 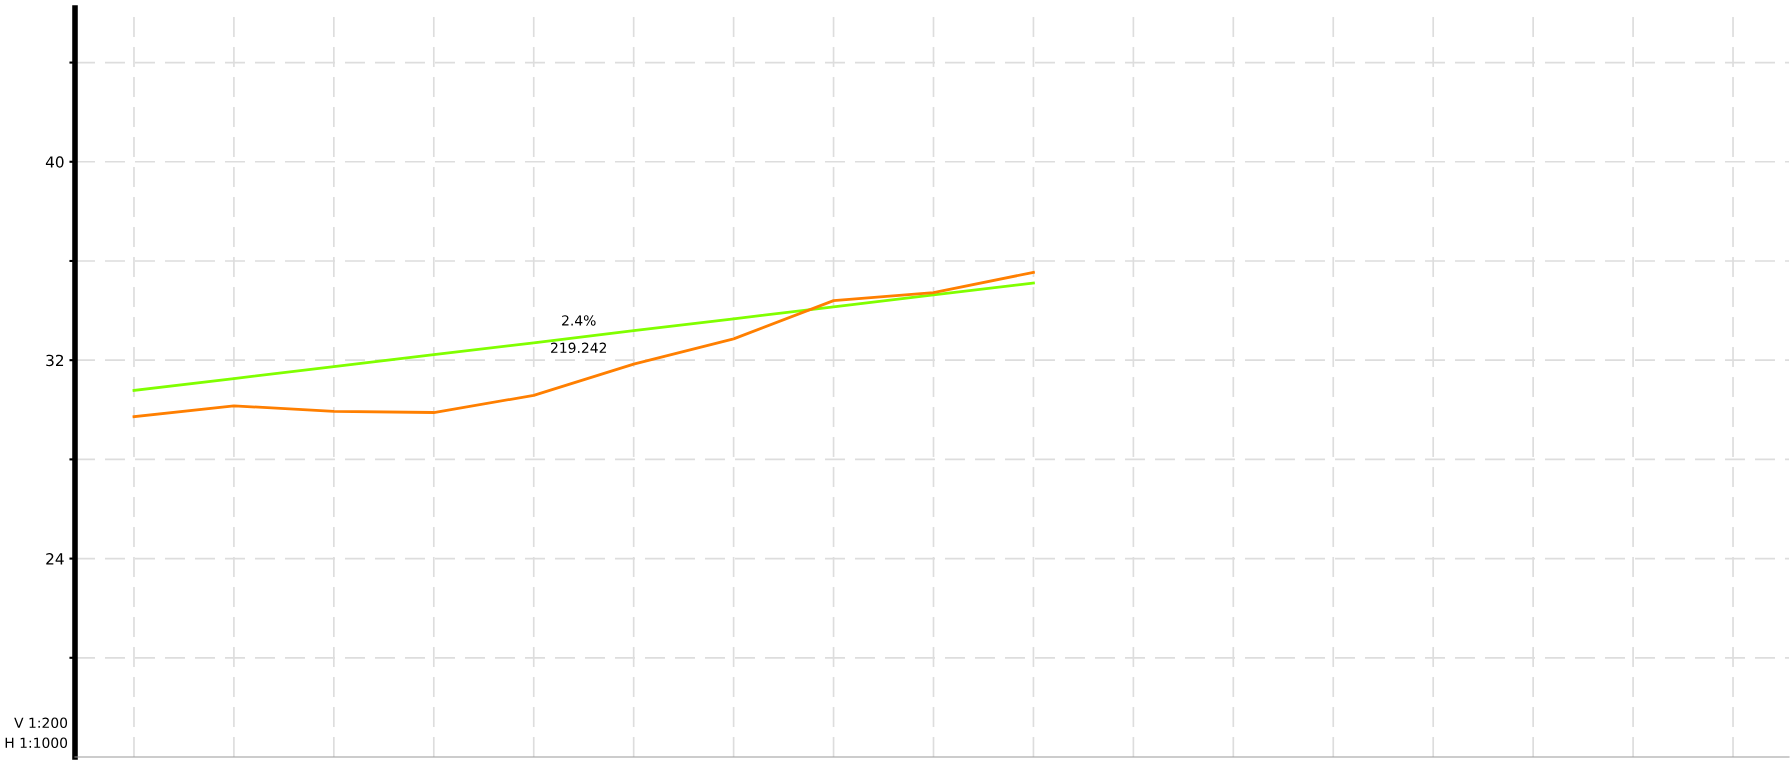 What do you see at coordinates (579, 320) in the screenshot?
I see `annotation: 2.4%` at bounding box center [579, 320].